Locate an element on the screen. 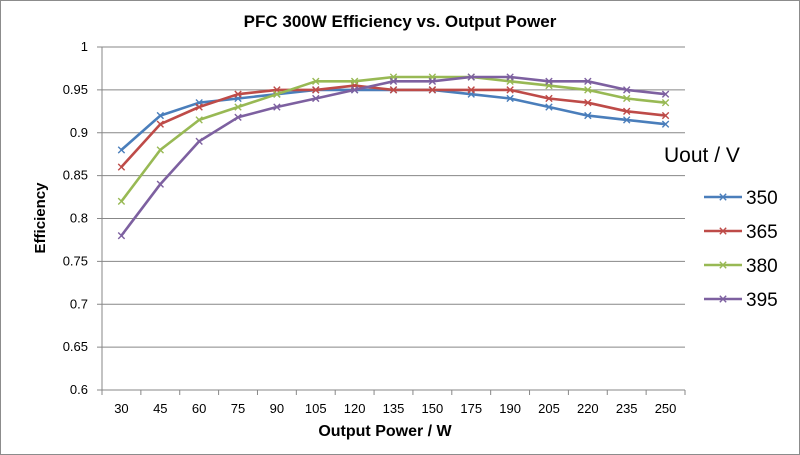  x-tick-label: 135 is located at coordinates (394, 408).